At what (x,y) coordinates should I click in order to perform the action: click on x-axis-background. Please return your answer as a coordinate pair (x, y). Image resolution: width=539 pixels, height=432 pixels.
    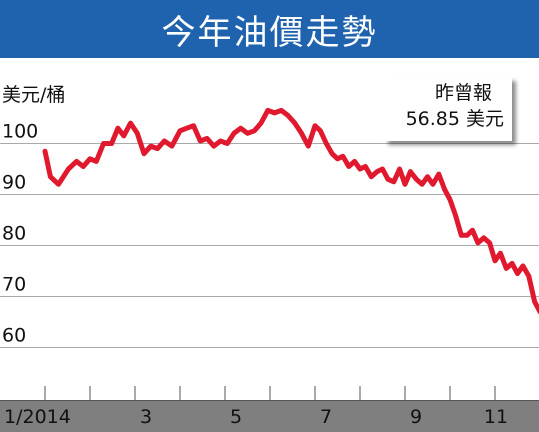
    Looking at the image, I should click on (269, 416).